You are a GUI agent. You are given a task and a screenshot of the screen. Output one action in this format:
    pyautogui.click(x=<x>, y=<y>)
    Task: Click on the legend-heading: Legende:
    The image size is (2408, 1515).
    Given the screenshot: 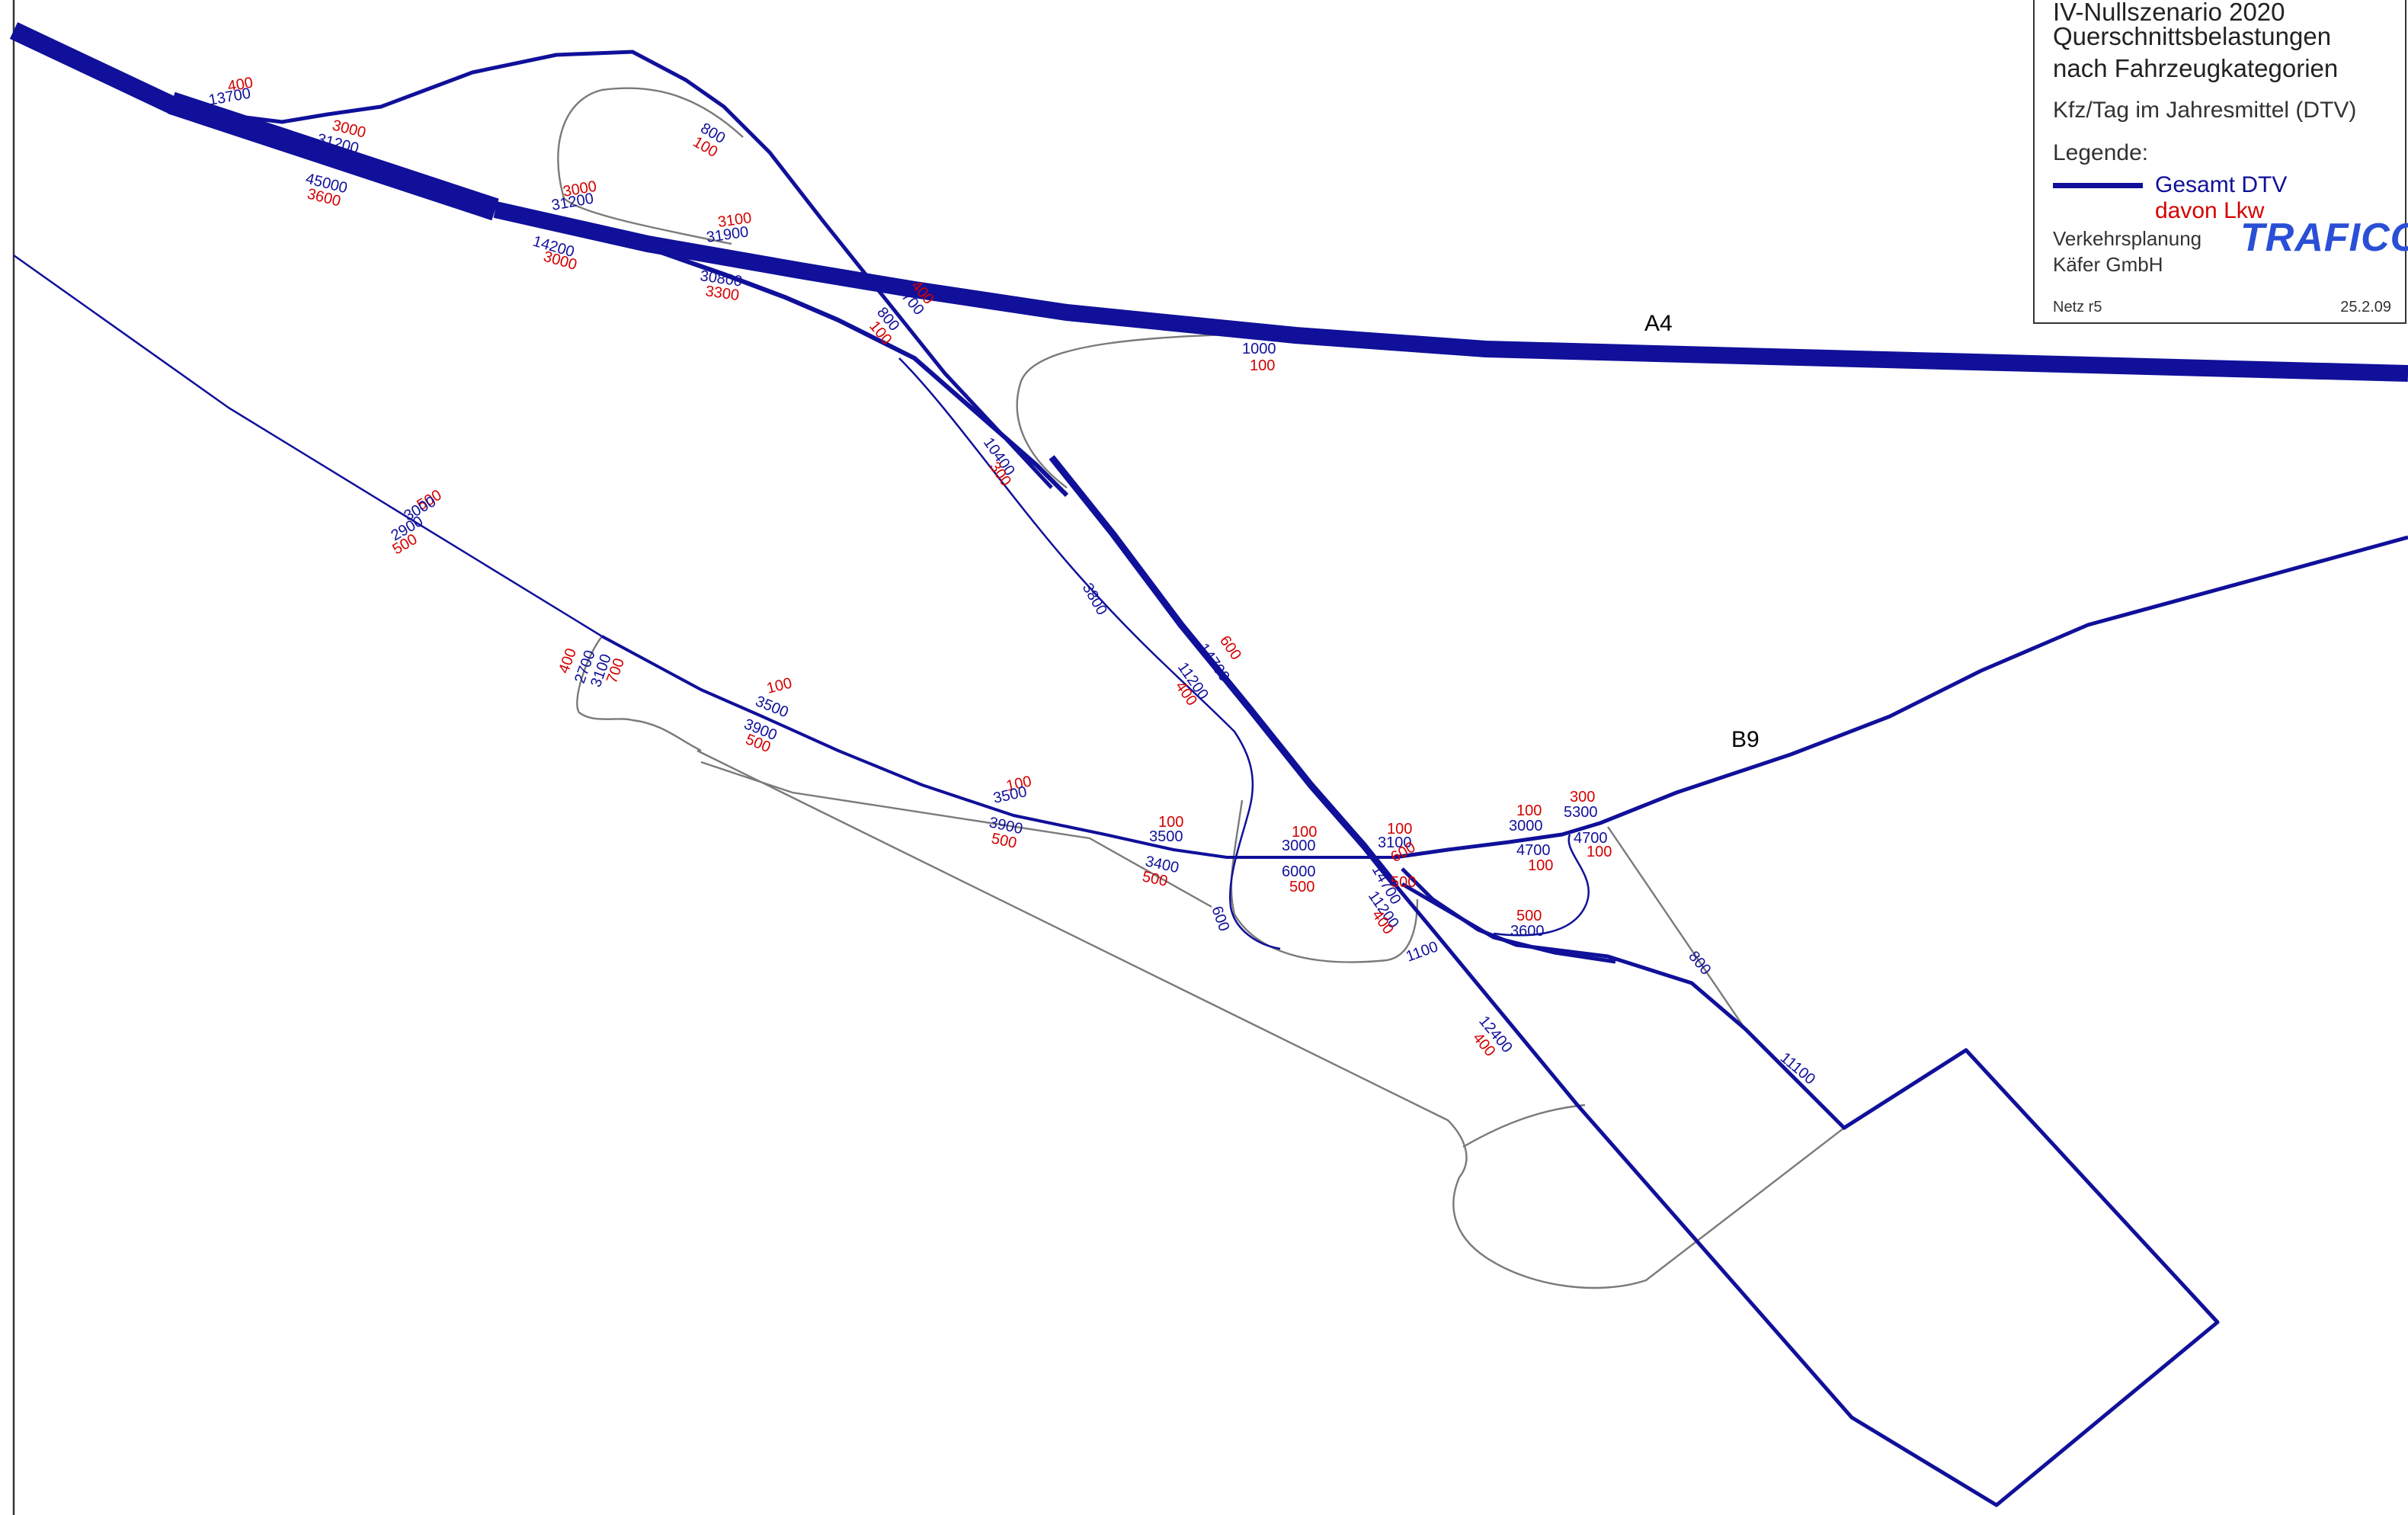 What is the action you would take?
    pyautogui.click(x=2101, y=152)
    